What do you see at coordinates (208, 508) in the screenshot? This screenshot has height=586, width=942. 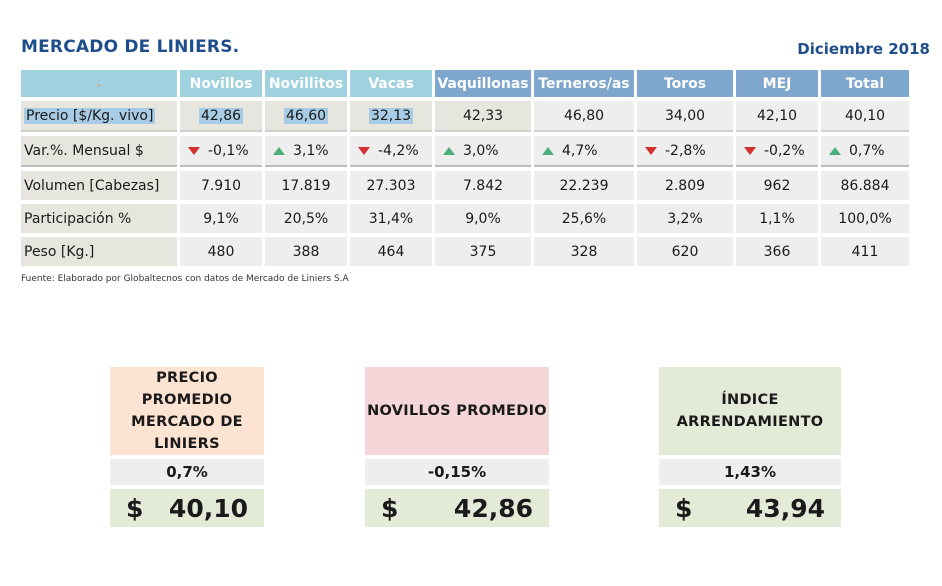 I see `card-value: 40,10` at bounding box center [208, 508].